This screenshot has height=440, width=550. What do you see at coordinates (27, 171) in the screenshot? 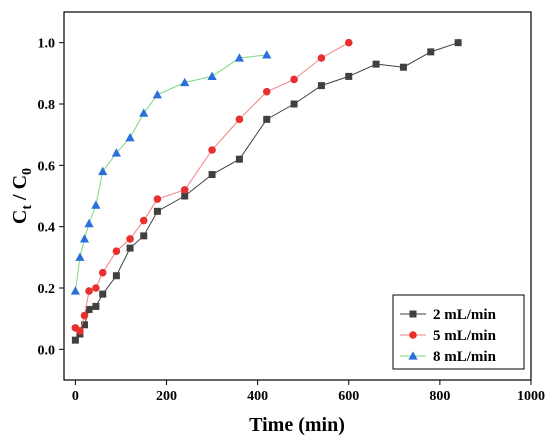
I see `y-axis-label-sub-0: 0` at bounding box center [27, 171].